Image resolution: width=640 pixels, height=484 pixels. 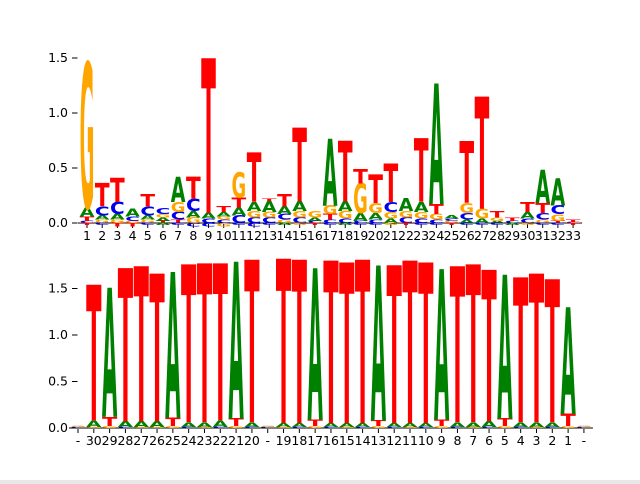 I want to click on x-tick-label: 12, so click(x=254, y=235).